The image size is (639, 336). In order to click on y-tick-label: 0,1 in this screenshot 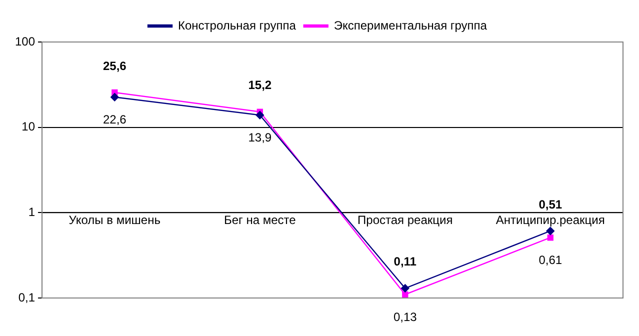, I will do `click(27, 297)`.